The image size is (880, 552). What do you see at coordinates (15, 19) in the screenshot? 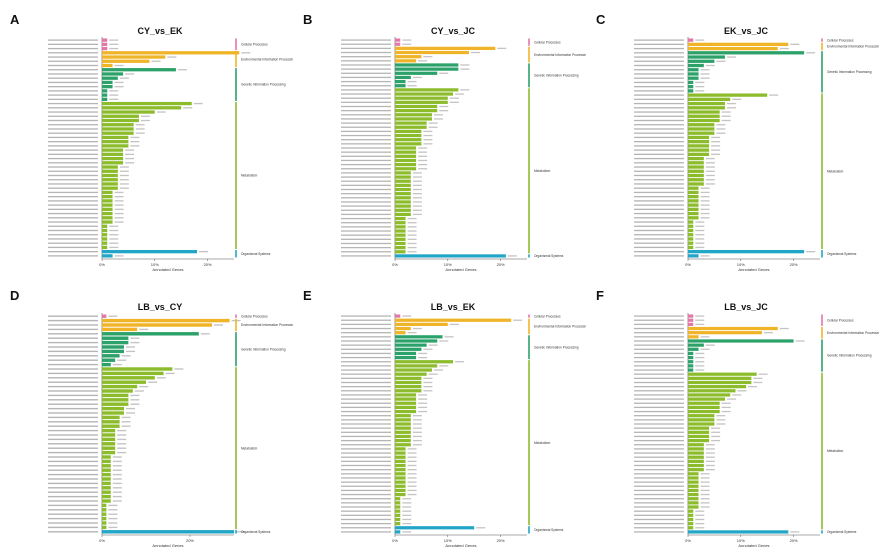
I see `panel-letter: A` at bounding box center [15, 19].